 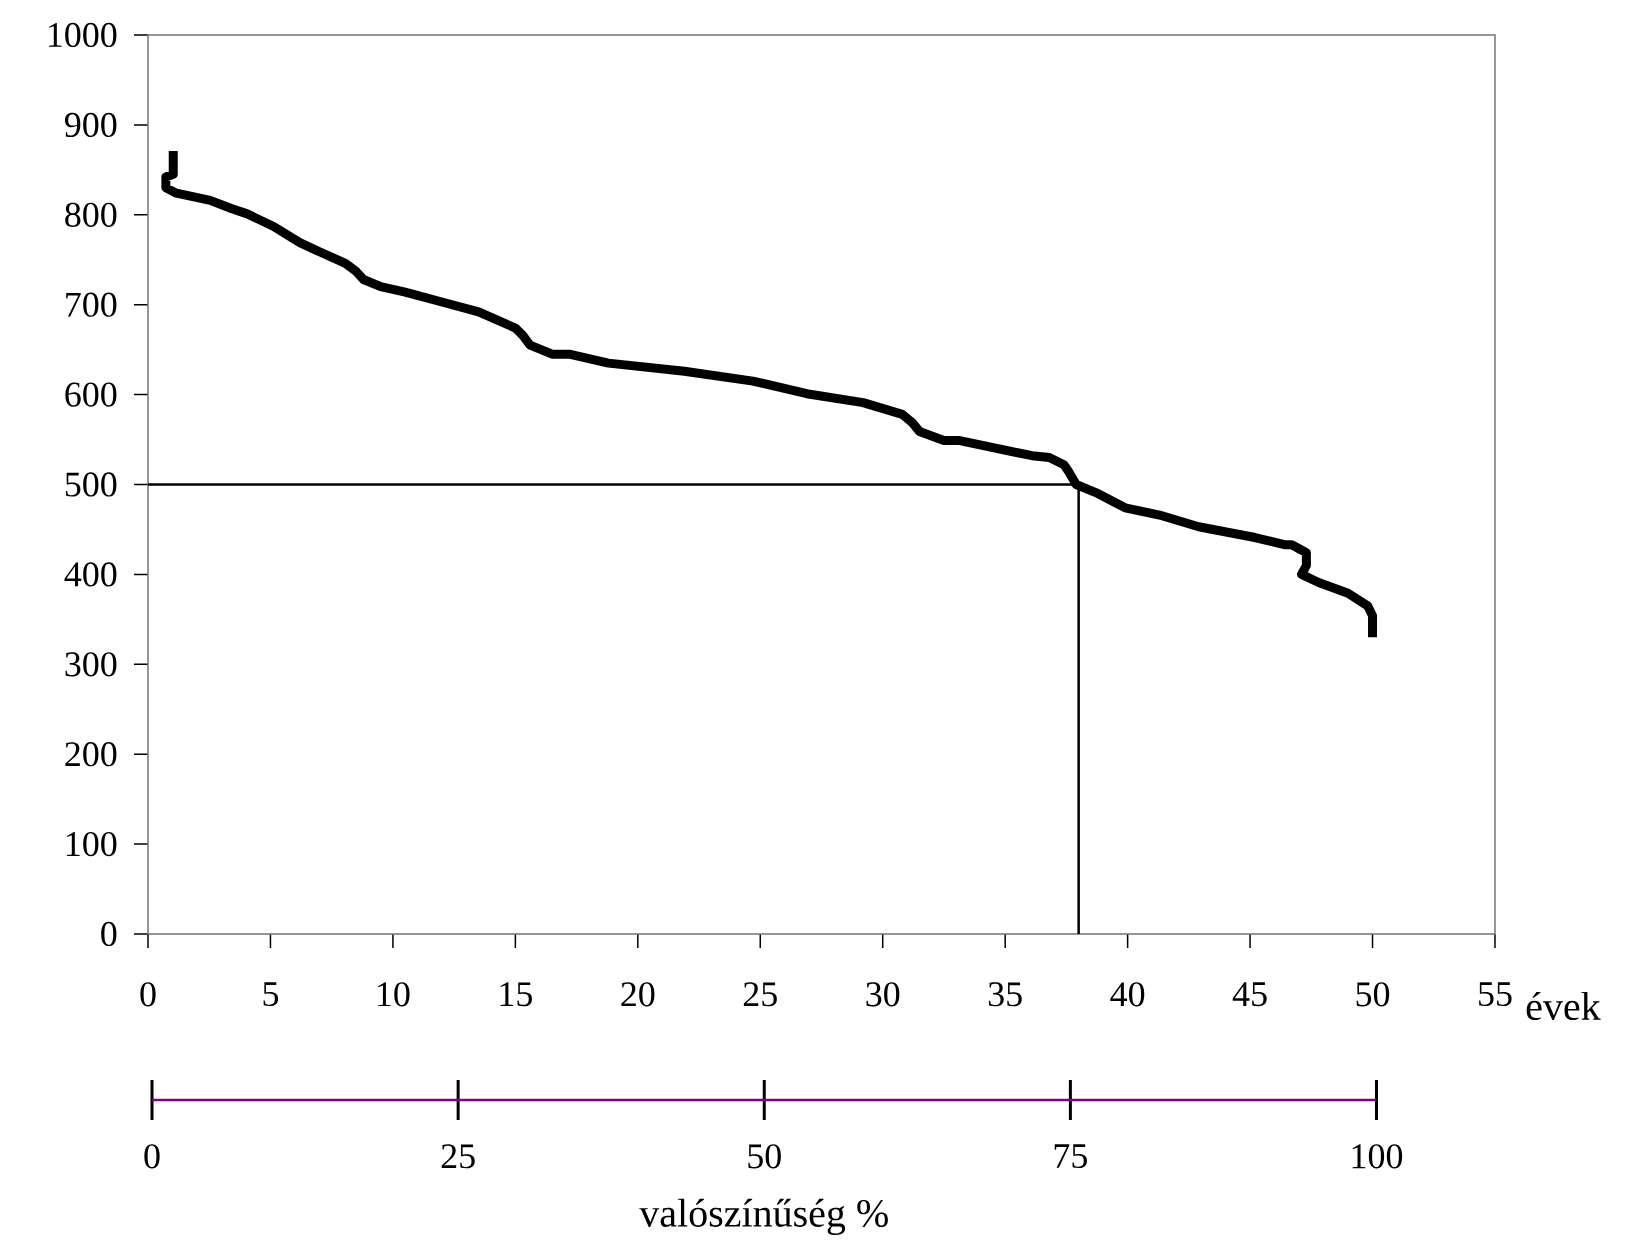 What do you see at coordinates (91, 214) in the screenshot?
I see `y-tick-label: 800` at bounding box center [91, 214].